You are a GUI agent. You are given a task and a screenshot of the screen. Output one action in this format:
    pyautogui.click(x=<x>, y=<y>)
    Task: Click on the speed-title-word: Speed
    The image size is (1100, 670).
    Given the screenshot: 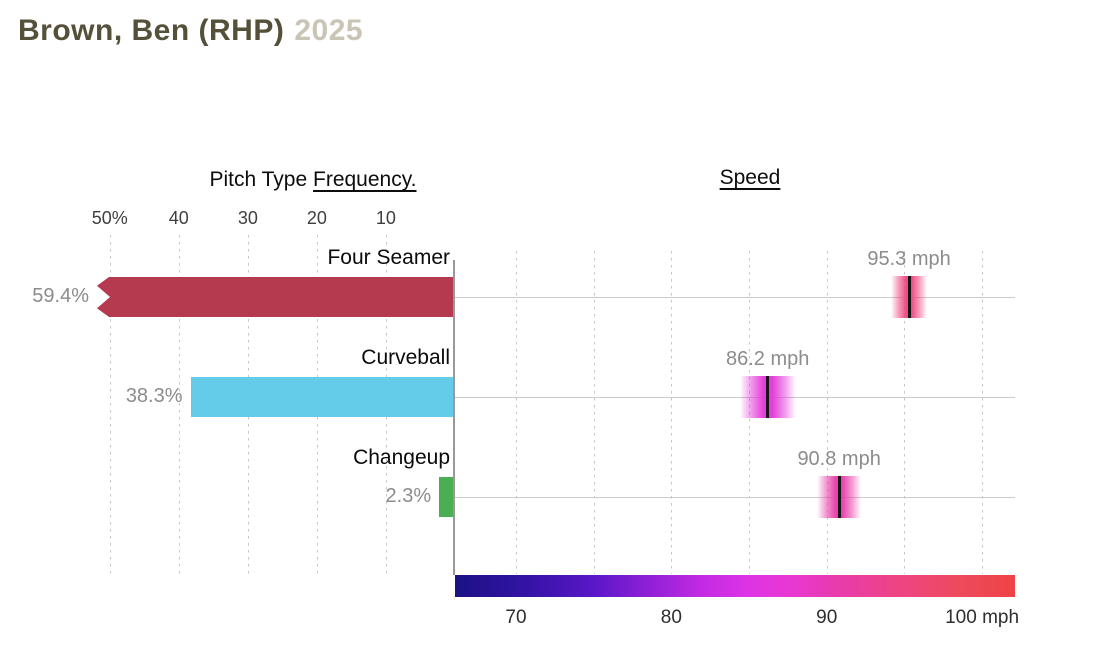 What is the action you would take?
    pyautogui.click(x=750, y=177)
    